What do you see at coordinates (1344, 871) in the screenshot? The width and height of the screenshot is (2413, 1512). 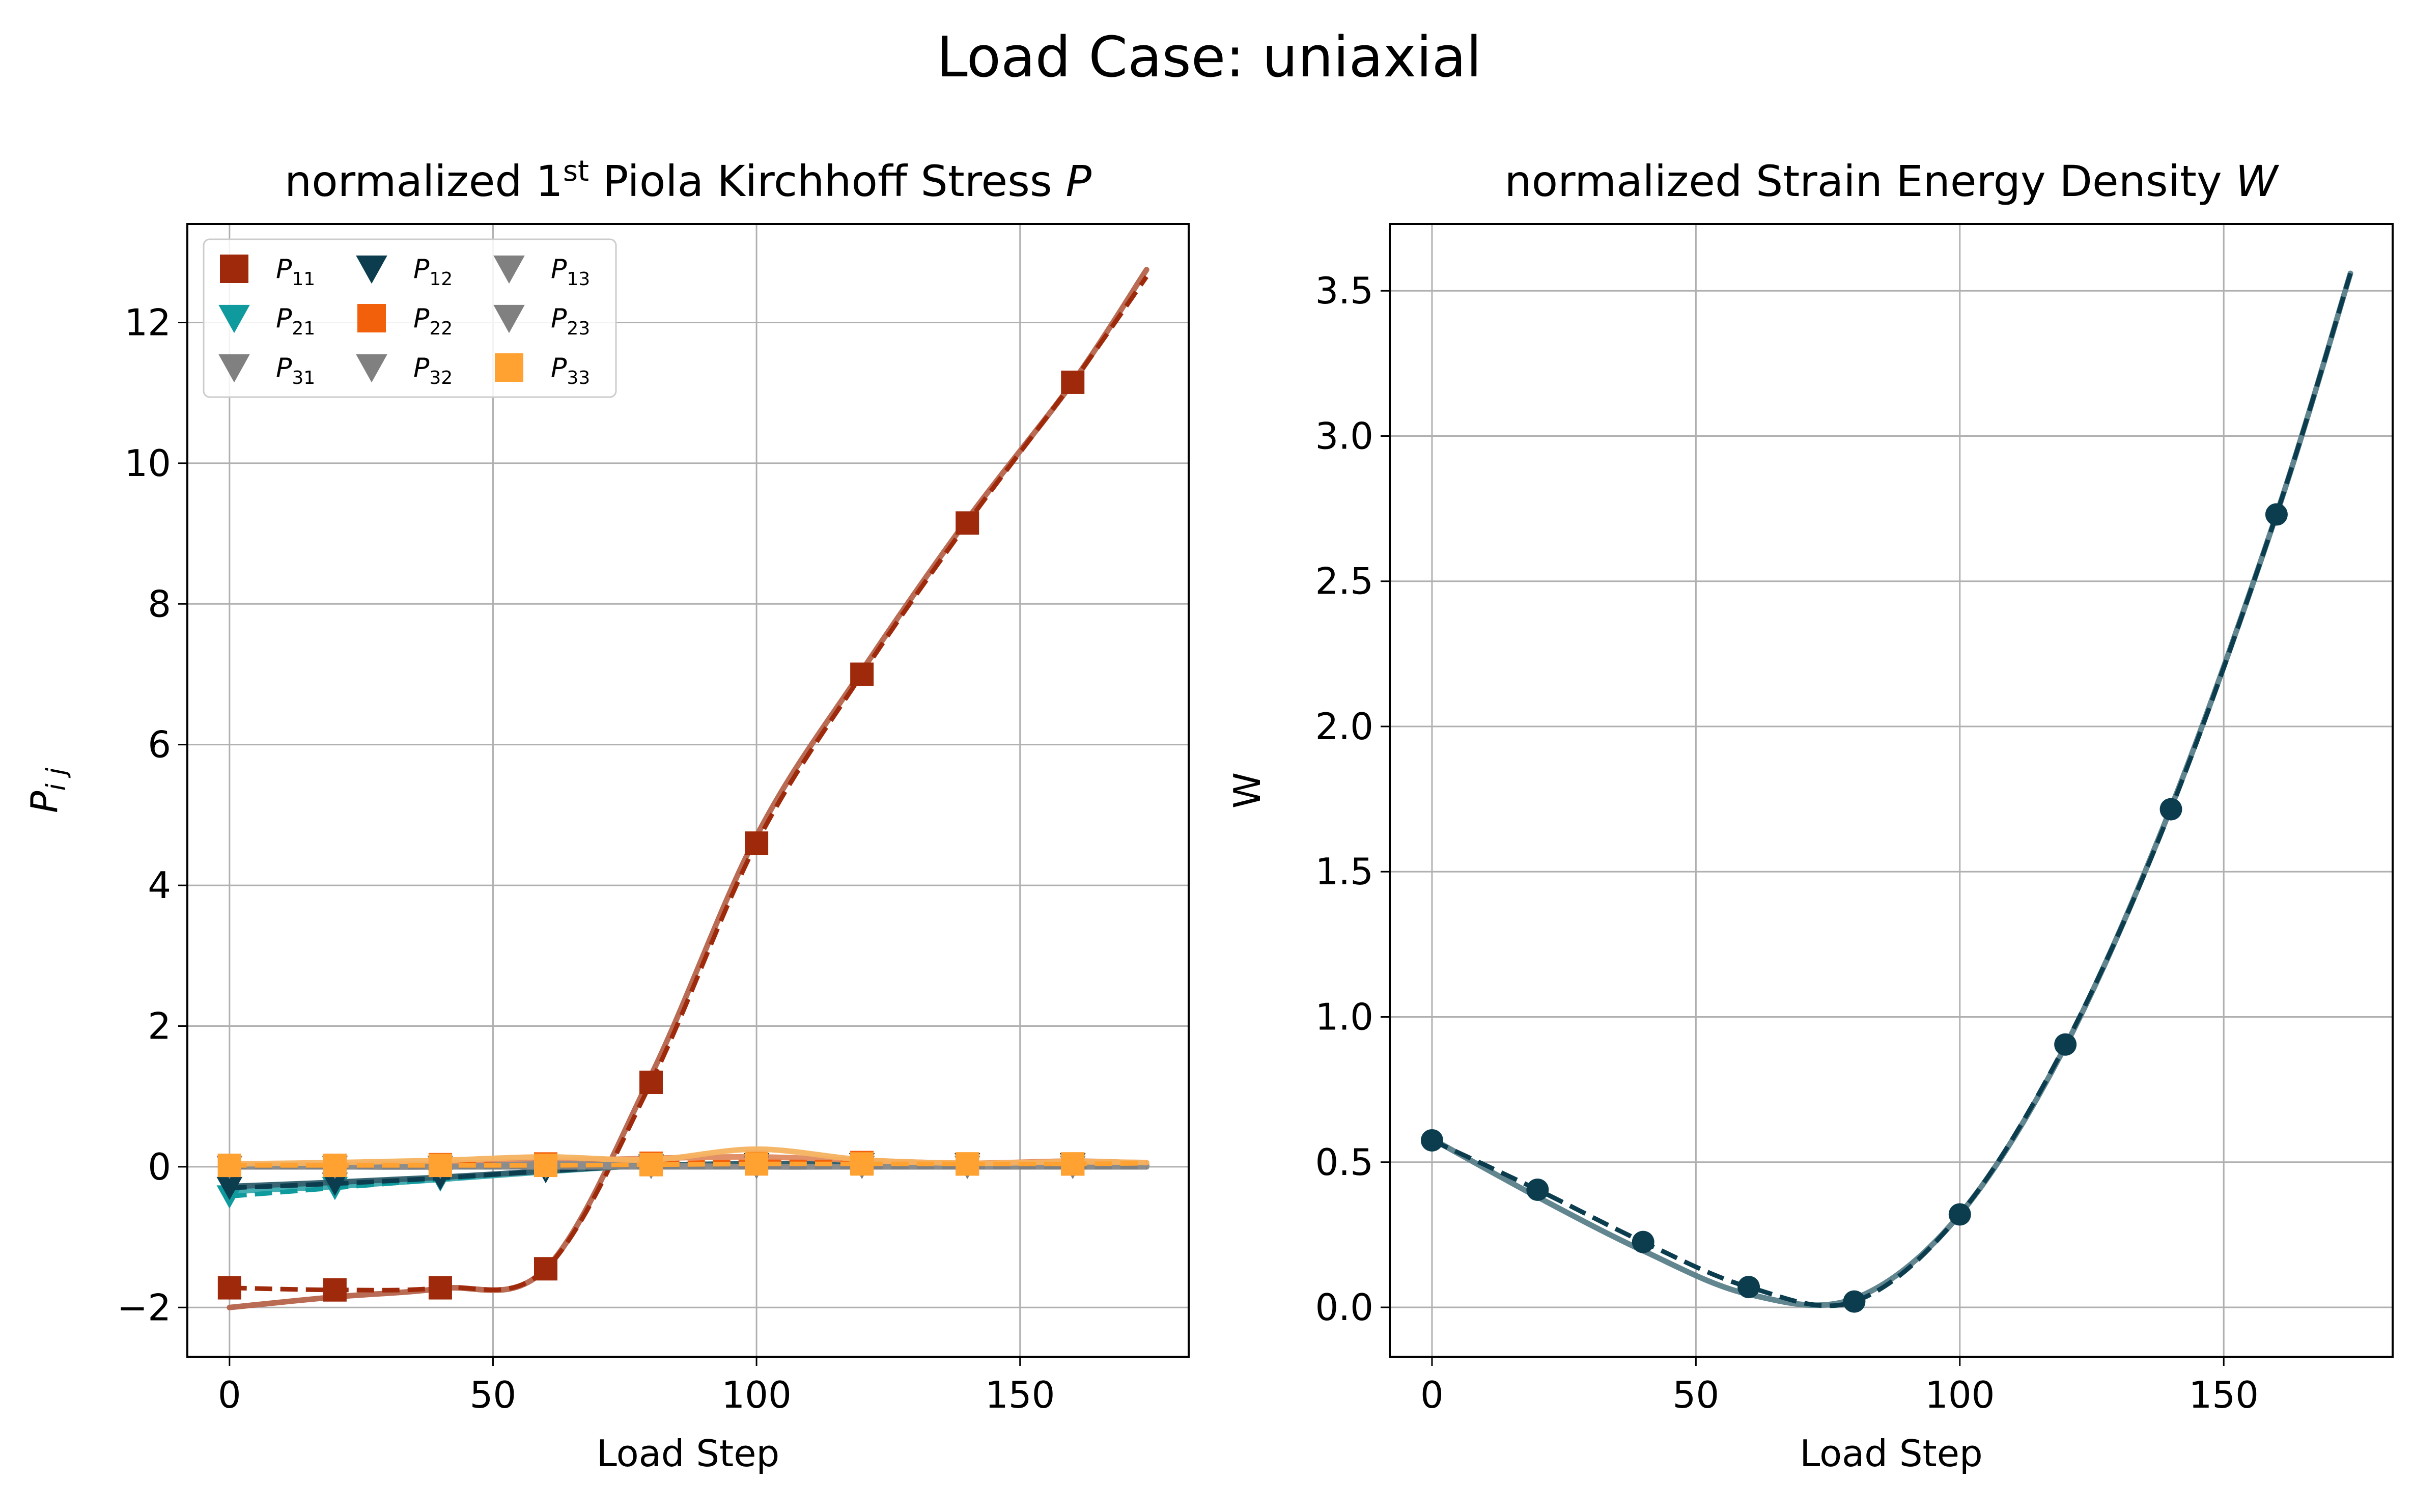 I see `energy-y-tick-label: 1.5` at bounding box center [1344, 871].